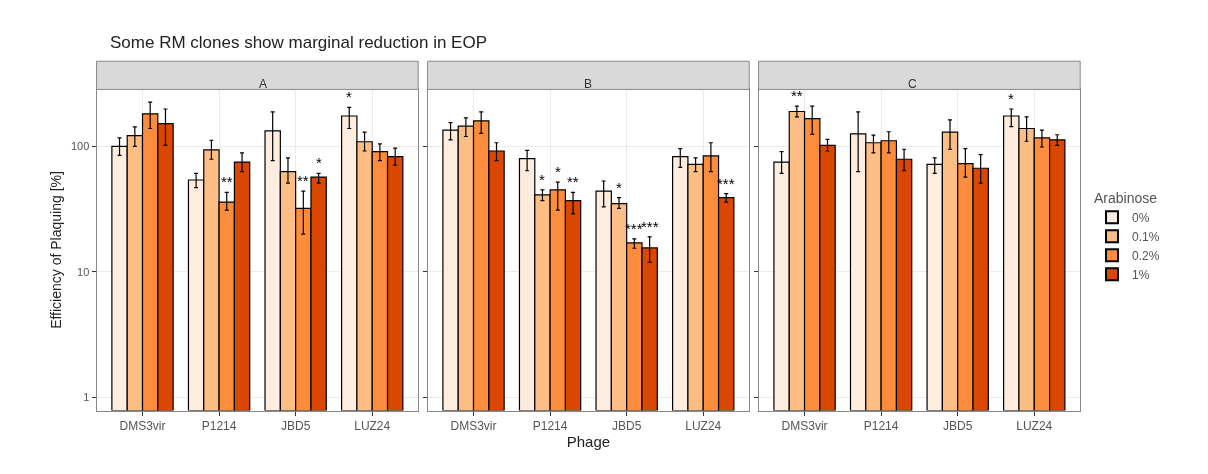 The height and width of the screenshot is (474, 1208). I want to click on legend-label: 1%, so click(1140, 274).